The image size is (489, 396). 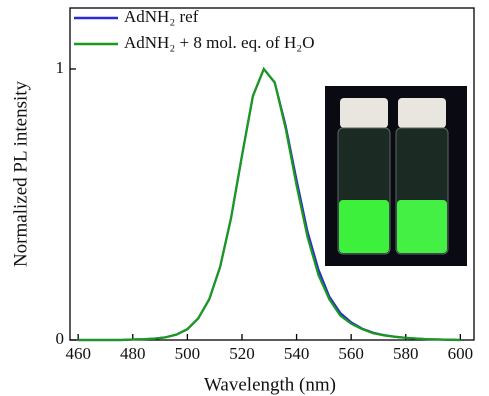 What do you see at coordinates (461, 353) in the screenshot?
I see `x-tick-label: 600` at bounding box center [461, 353].